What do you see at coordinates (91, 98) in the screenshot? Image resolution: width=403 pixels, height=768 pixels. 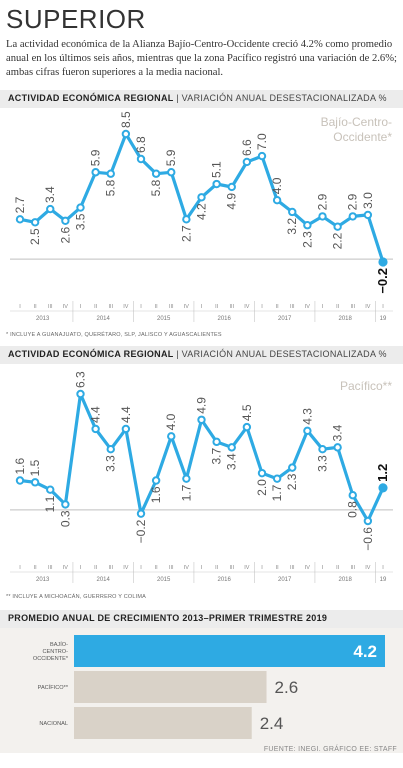 I see `chart1-title: ACTIVIDAD ECONÓMICA REGIONAL` at bounding box center [91, 98].